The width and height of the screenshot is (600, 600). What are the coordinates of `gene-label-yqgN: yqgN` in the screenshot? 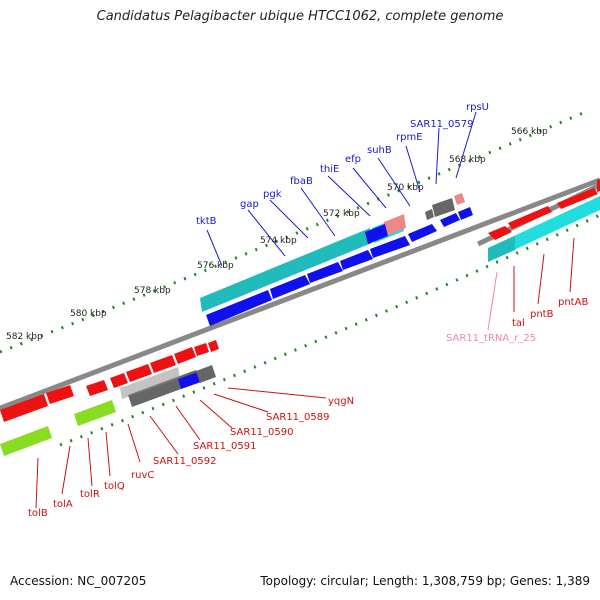 It's located at (341, 401).